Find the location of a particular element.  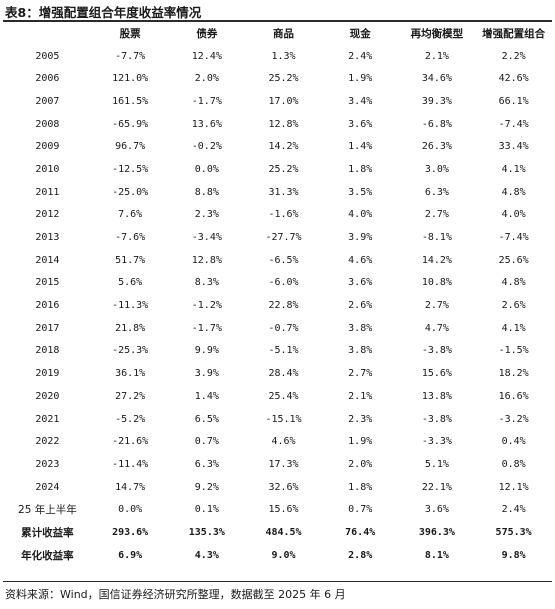

row-year: 2012 is located at coordinates (47, 215).